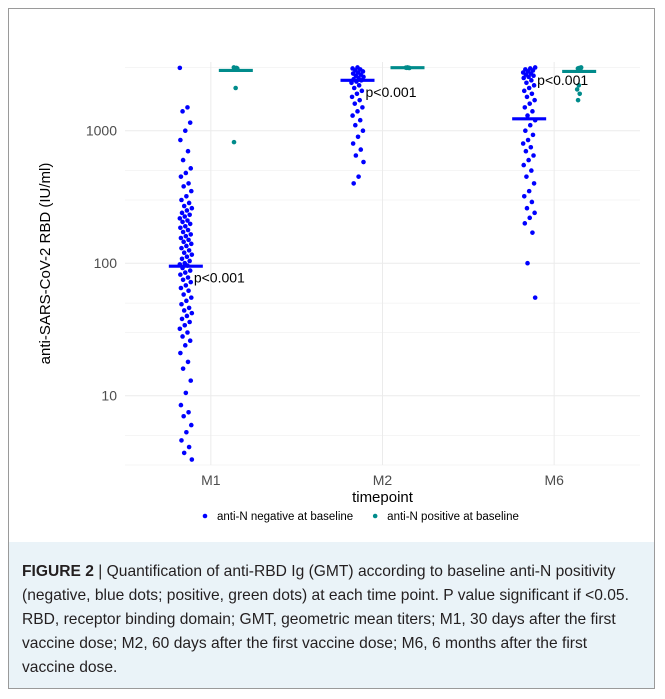 This screenshot has width=665, height=699. Describe the element at coordinates (211, 480) in the screenshot. I see `x-tick-label: M1` at that location.